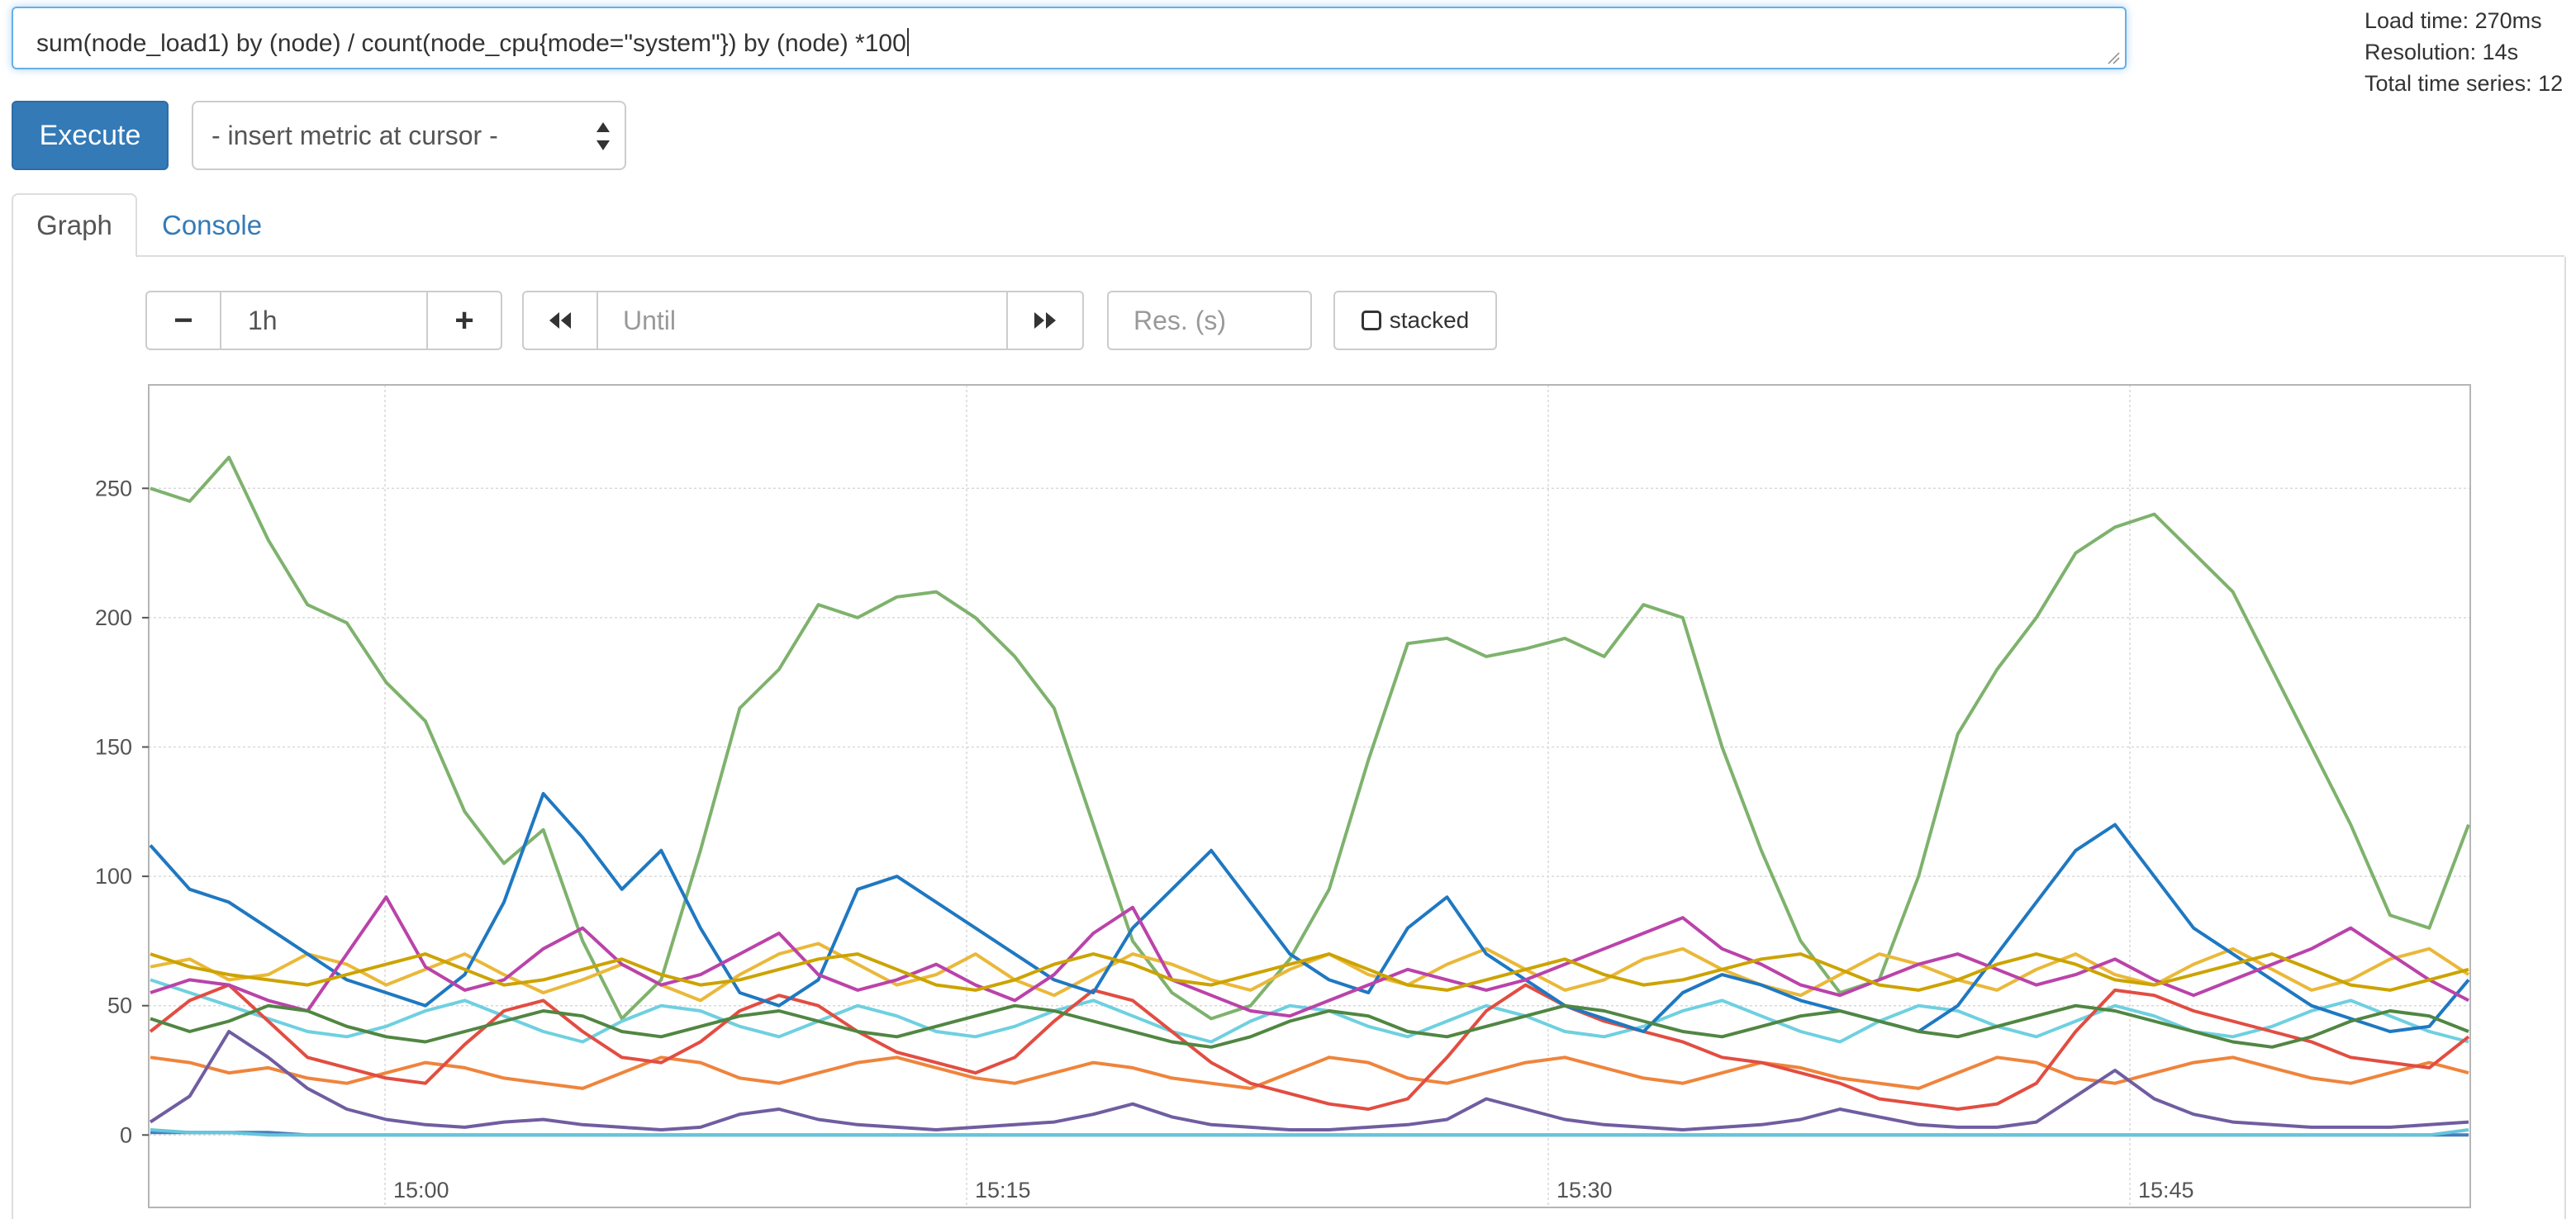  I want to click on panel-border-right, so click(2565, 738).